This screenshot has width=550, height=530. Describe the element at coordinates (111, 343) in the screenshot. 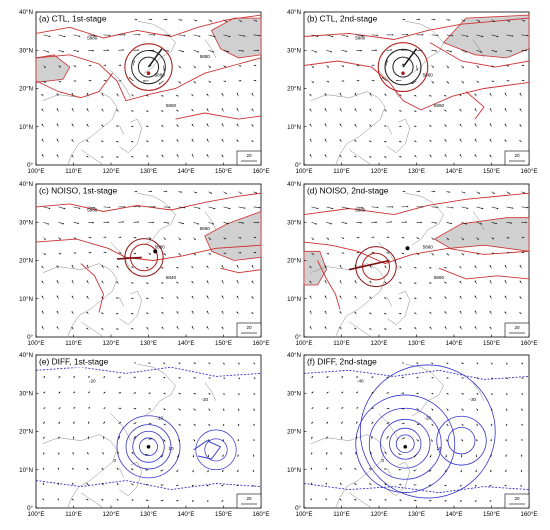

I see `x-tick-label: 120°E` at that location.